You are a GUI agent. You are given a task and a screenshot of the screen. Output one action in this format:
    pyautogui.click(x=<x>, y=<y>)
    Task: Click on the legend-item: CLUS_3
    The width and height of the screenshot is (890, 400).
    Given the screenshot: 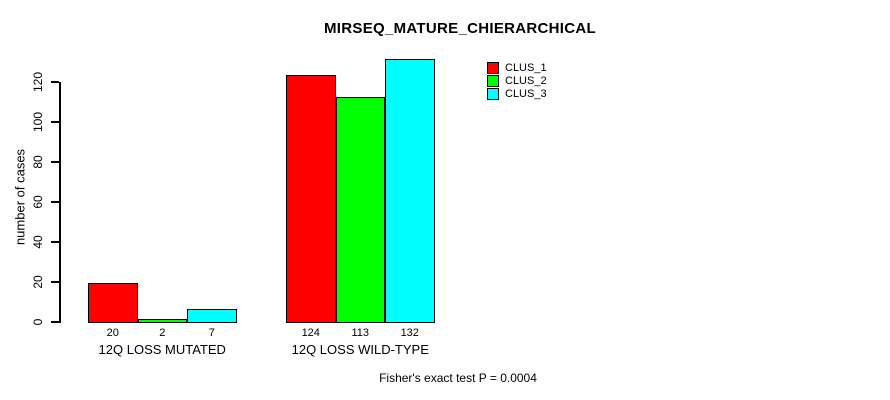 What is the action you would take?
    pyautogui.click(x=517, y=94)
    